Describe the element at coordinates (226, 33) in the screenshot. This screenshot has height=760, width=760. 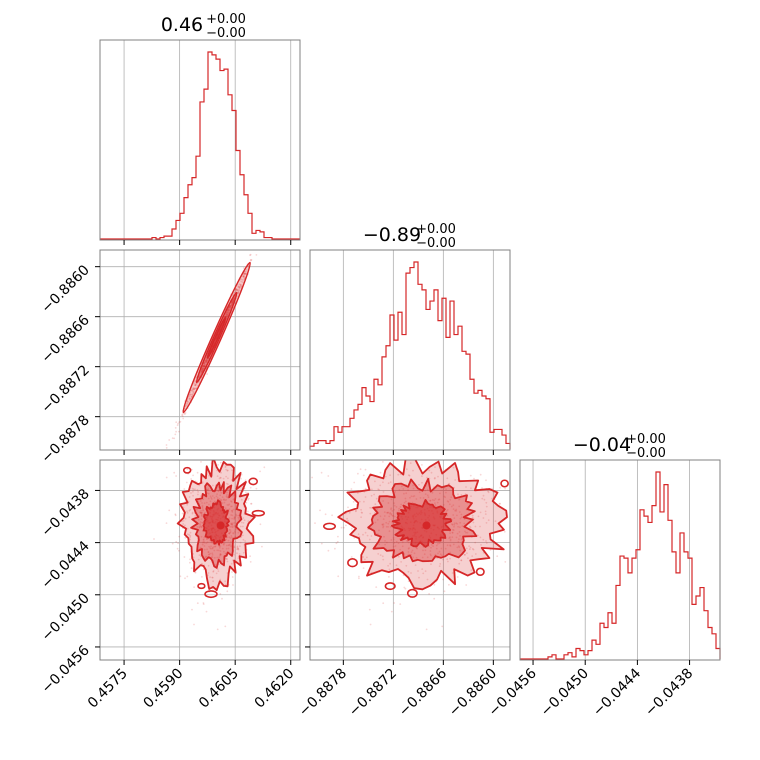
I see `title-minus-0: −0.00` at that location.